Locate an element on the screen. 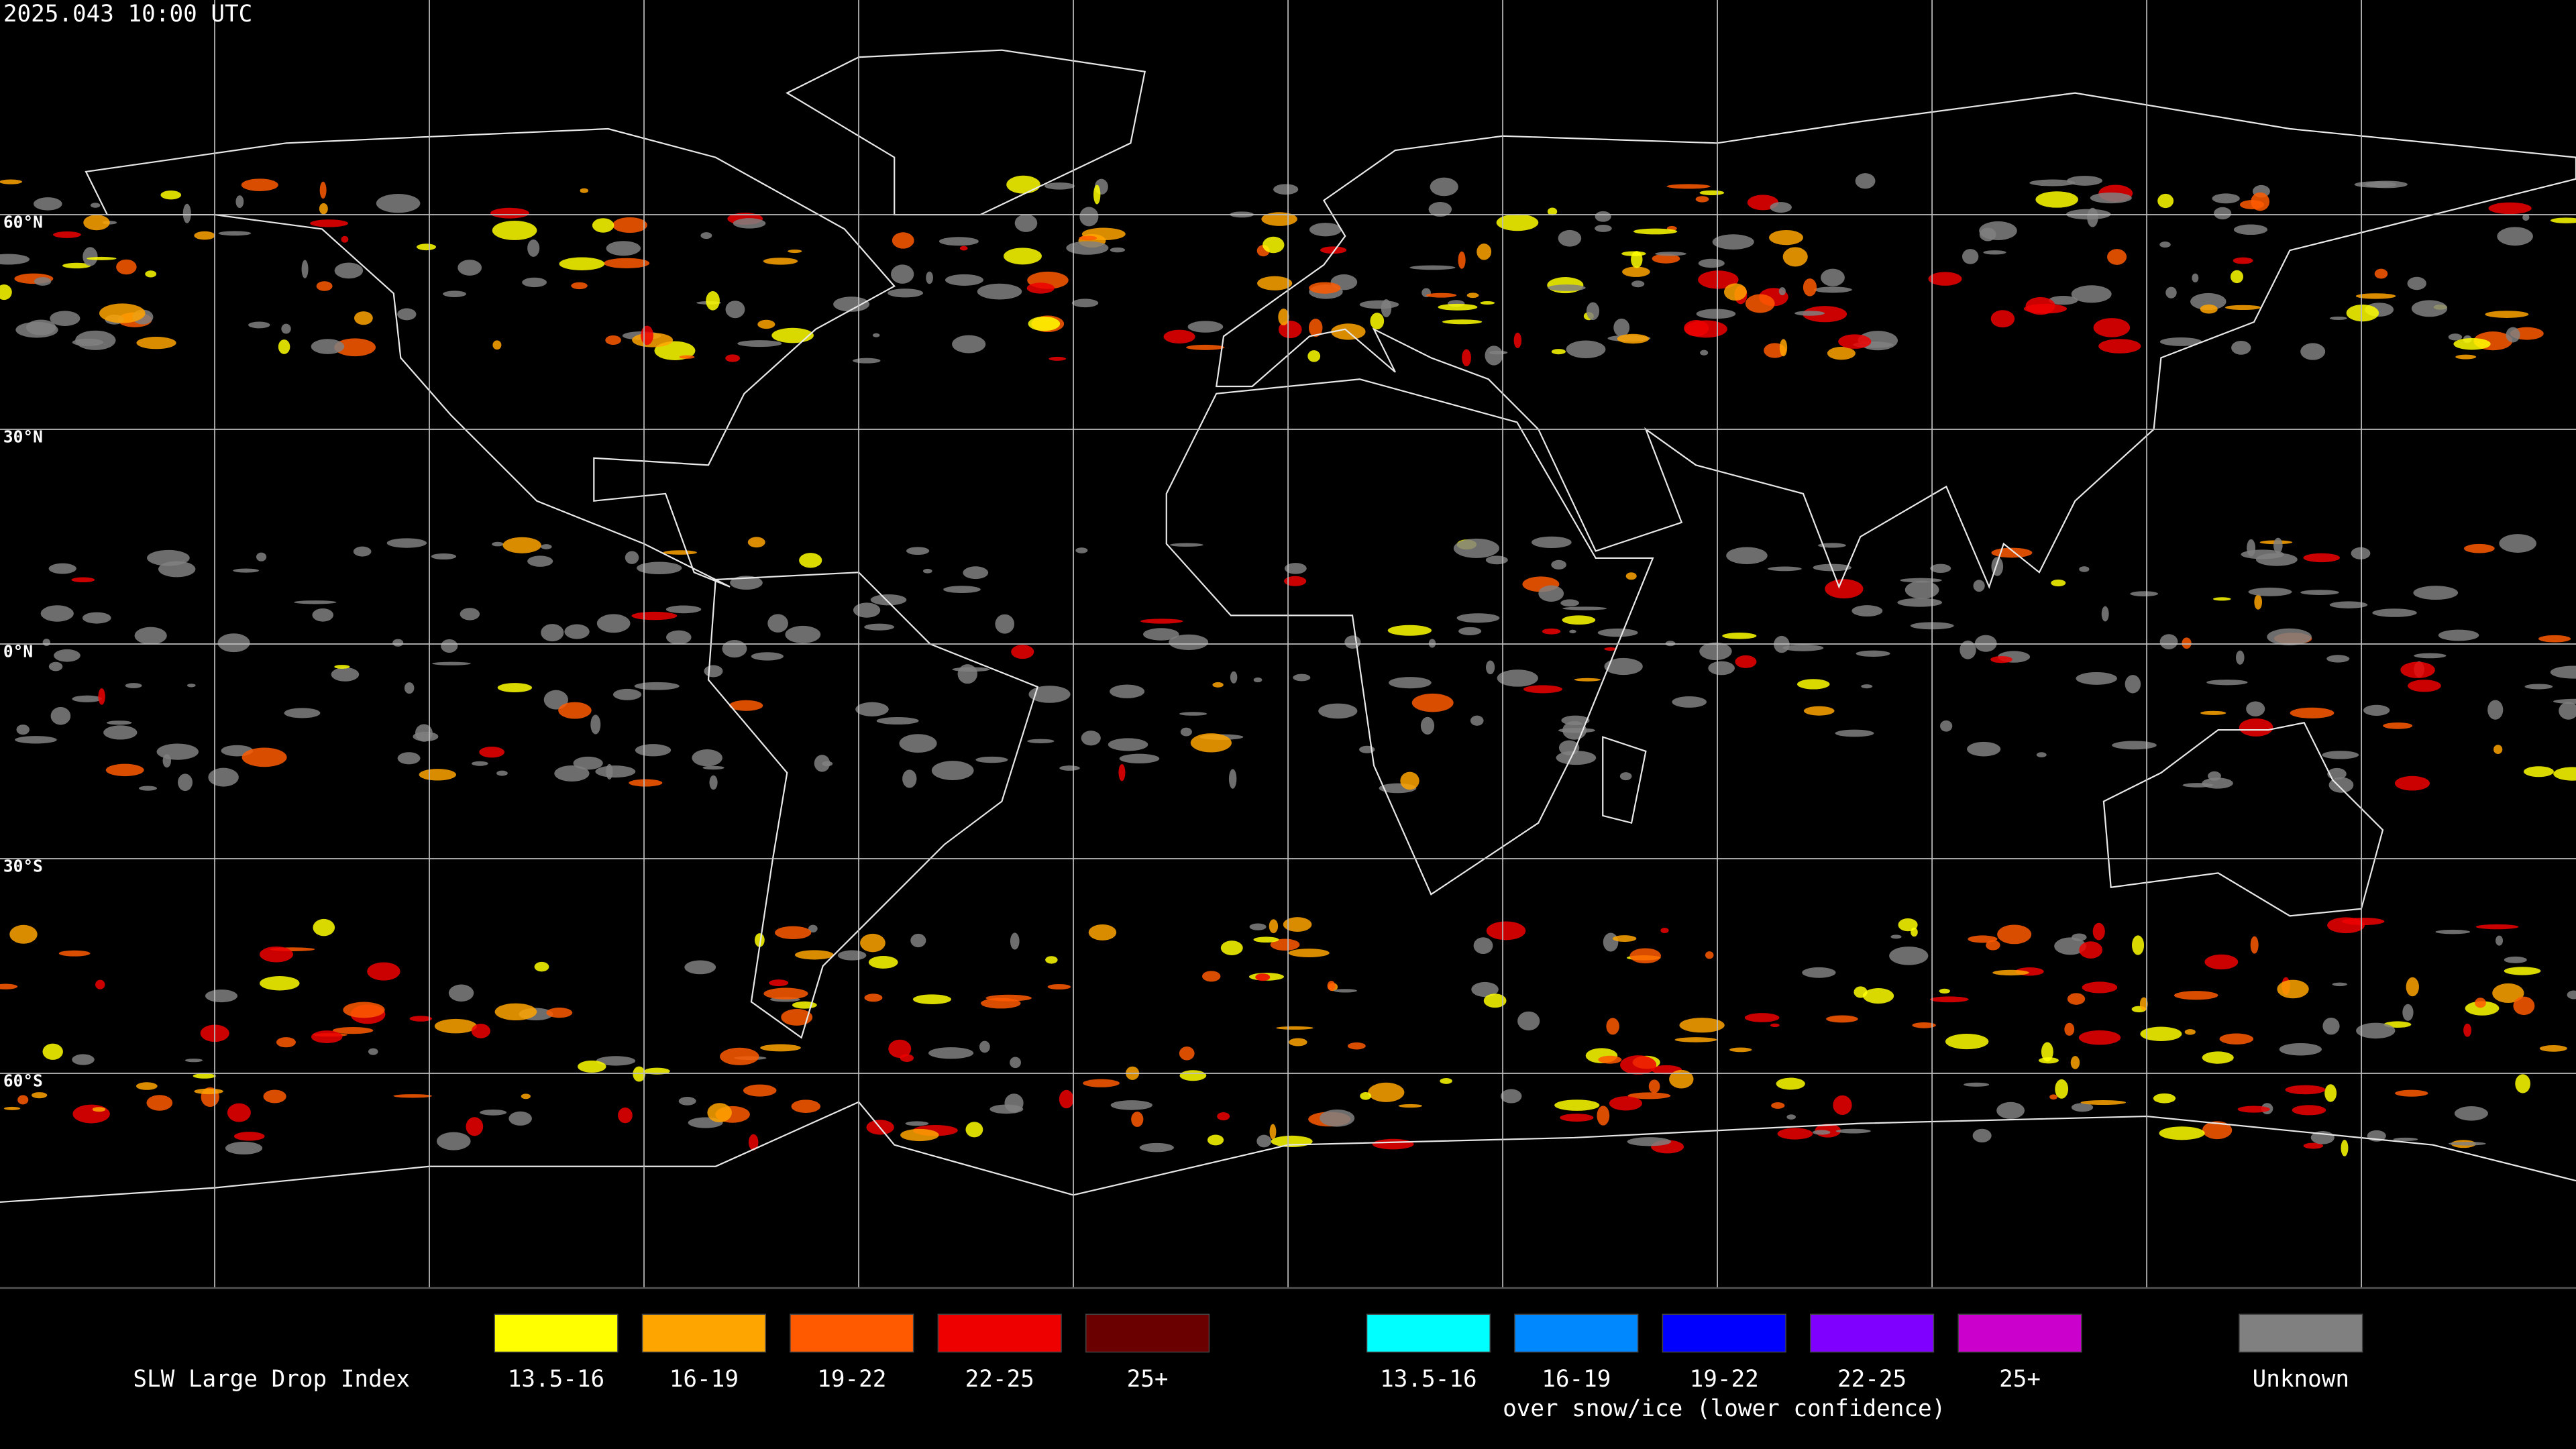 The height and width of the screenshot is (1449, 2576). legend-label: 22-25 is located at coordinates (999, 1379).